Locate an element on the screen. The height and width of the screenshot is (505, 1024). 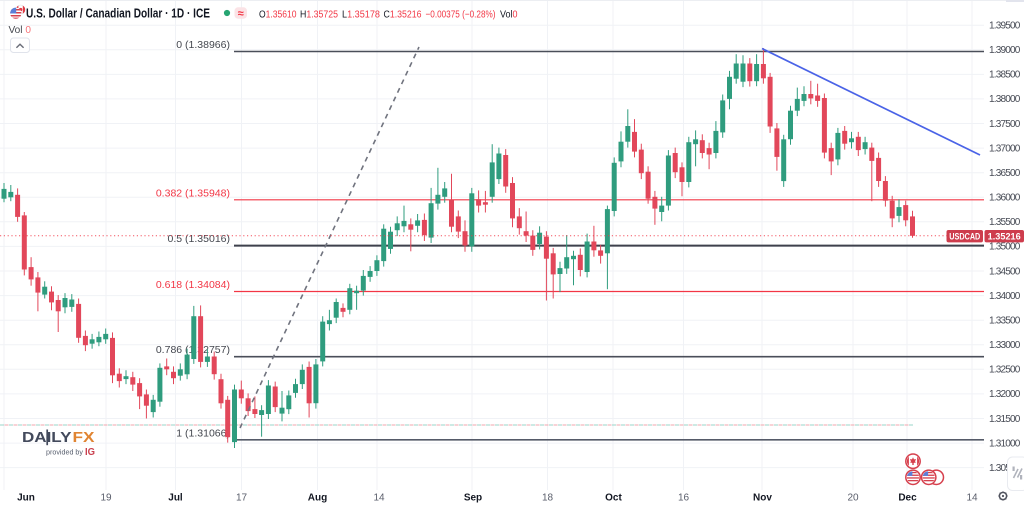
svg-text: Sep is located at coordinates (473, 498).